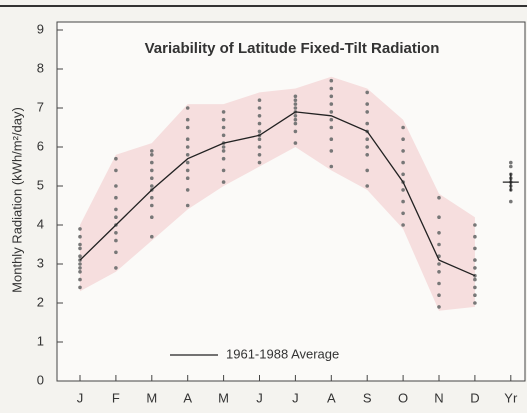 The height and width of the screenshot is (413, 527). I want to click on annual-average, so click(510, 182).